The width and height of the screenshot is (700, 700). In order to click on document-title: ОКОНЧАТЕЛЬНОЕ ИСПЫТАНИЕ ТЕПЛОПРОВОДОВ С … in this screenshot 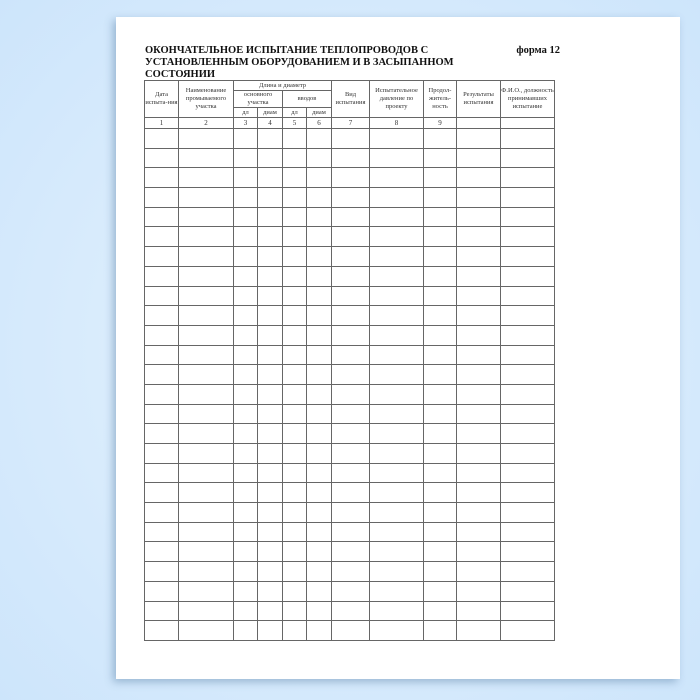, I will do `click(299, 62)`.